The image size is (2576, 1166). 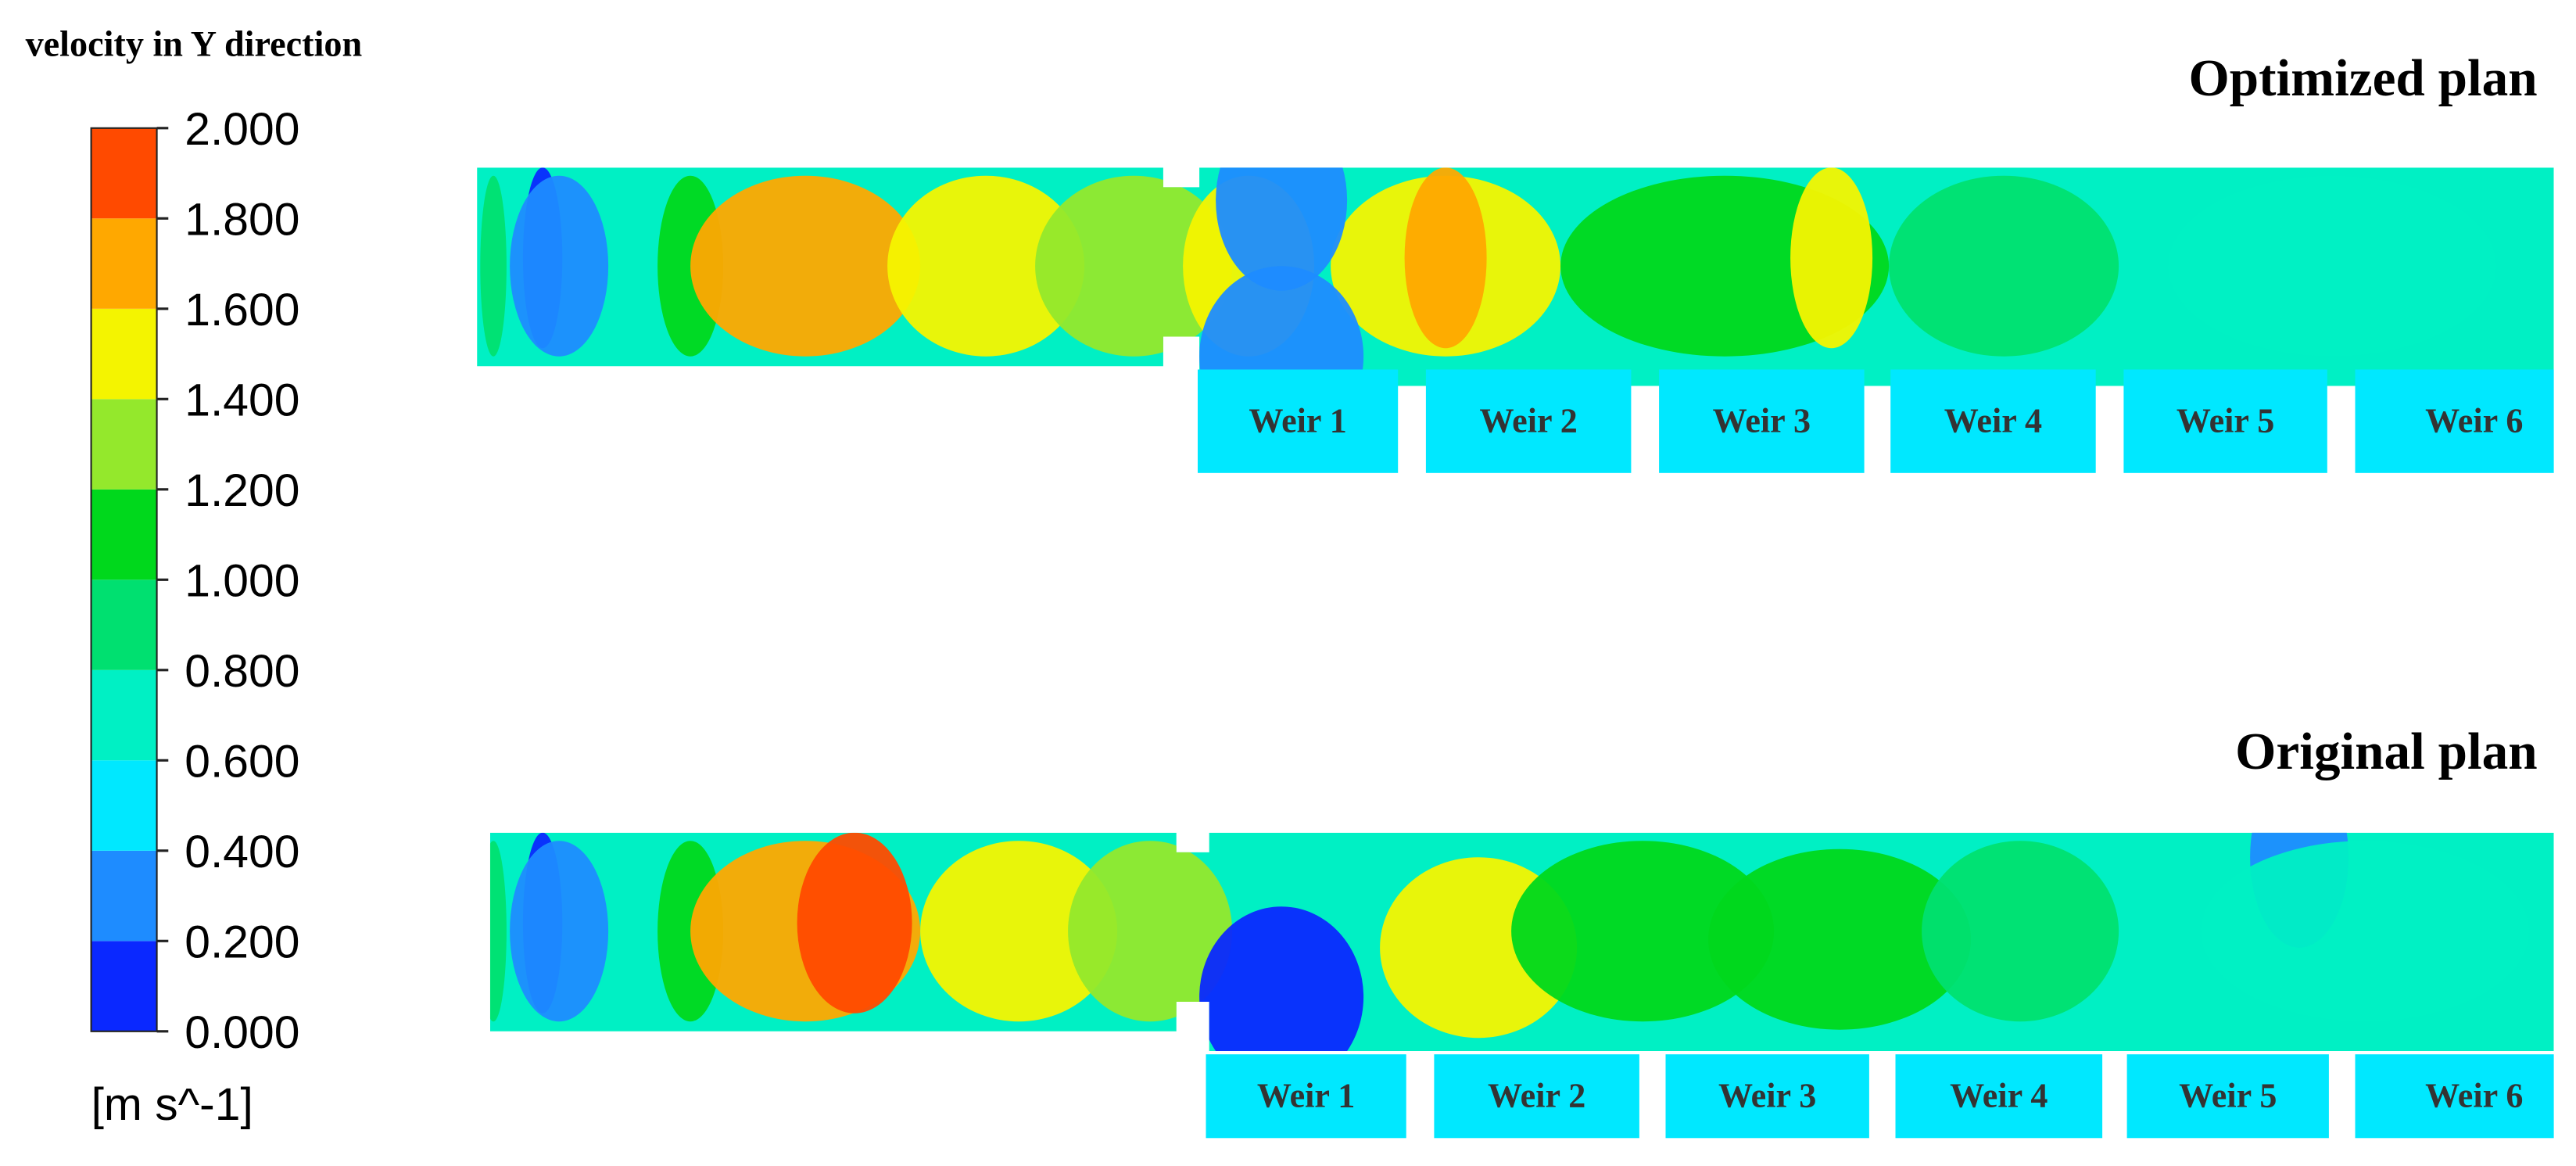 I want to click on colorbar-tick-label: 0.200, so click(x=242, y=942).